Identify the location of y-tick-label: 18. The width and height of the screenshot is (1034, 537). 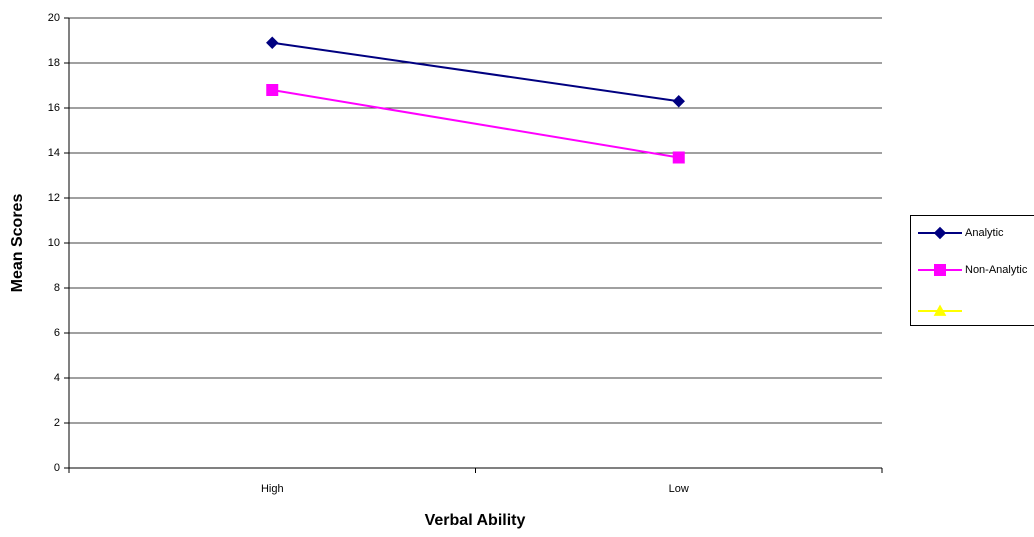
(54, 63).